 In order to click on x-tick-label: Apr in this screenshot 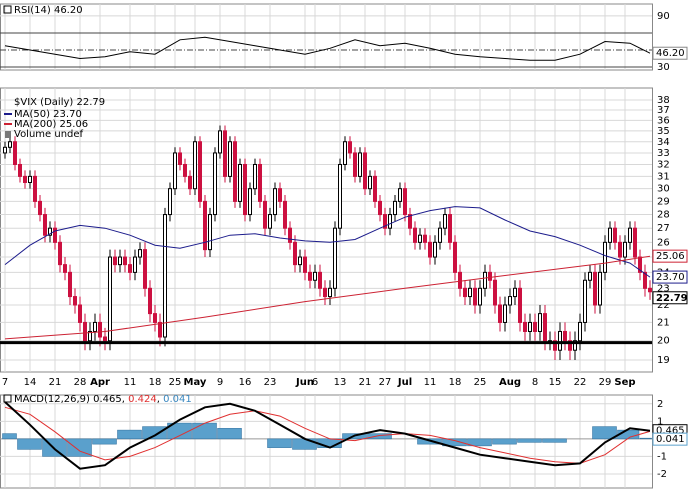, I will do `click(100, 382)`.